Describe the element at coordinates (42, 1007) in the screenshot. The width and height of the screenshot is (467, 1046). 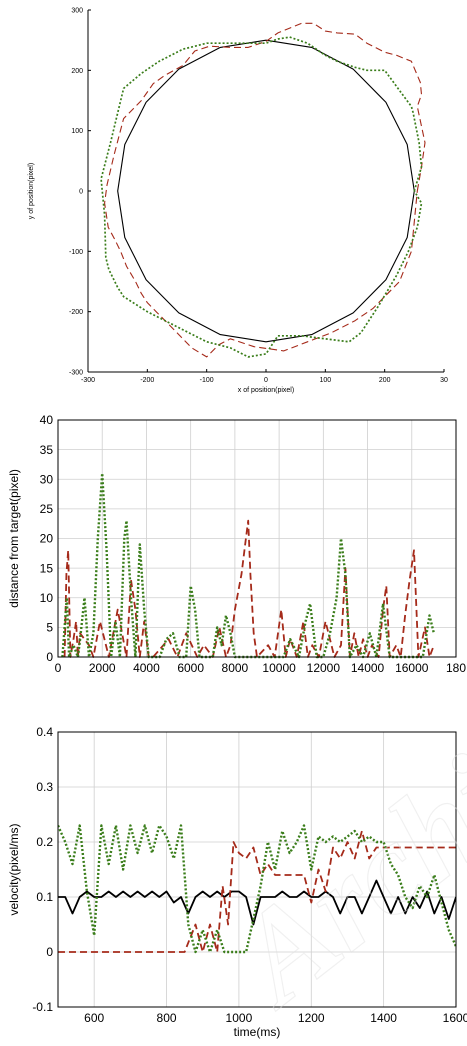
I see `y-tick-label: -0.1` at that location.